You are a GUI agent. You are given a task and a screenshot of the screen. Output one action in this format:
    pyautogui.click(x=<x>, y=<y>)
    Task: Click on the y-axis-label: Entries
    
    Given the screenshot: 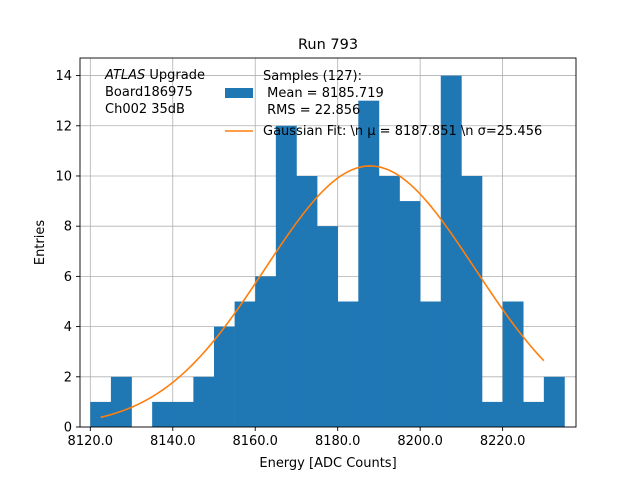 What is the action you would take?
    pyautogui.click(x=40, y=243)
    